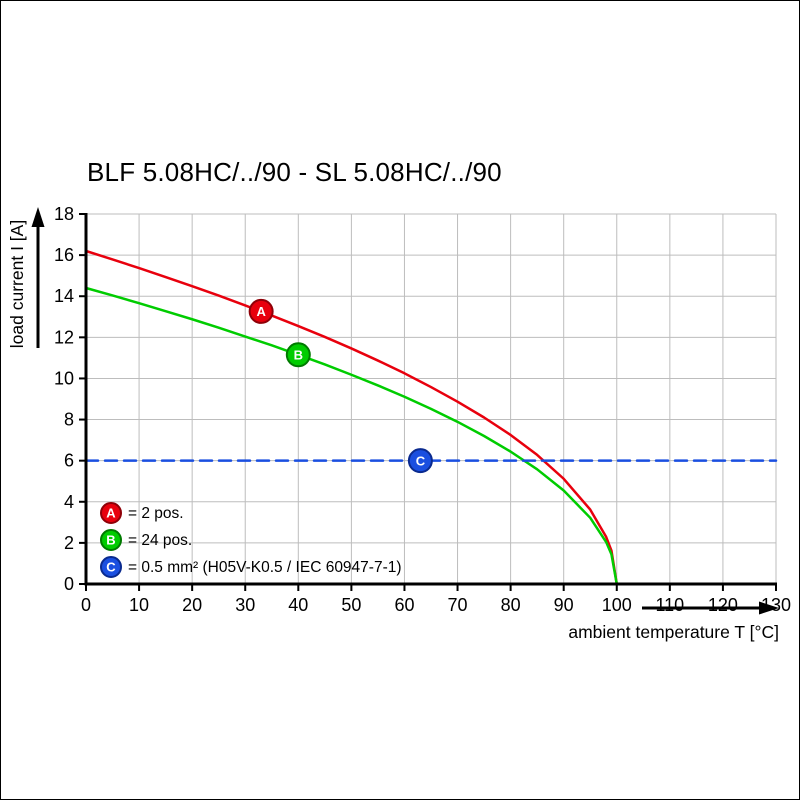 This screenshot has width=800, height=800. I want to click on y-tick-label: 18, so click(64, 214).